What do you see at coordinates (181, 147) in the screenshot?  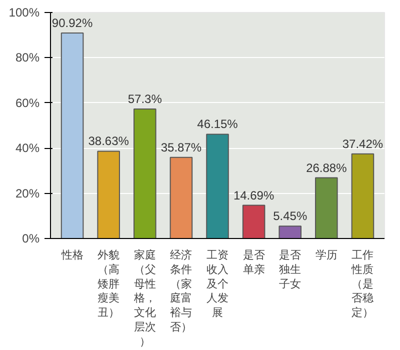 I see `data-label: 35.87%` at bounding box center [181, 147].